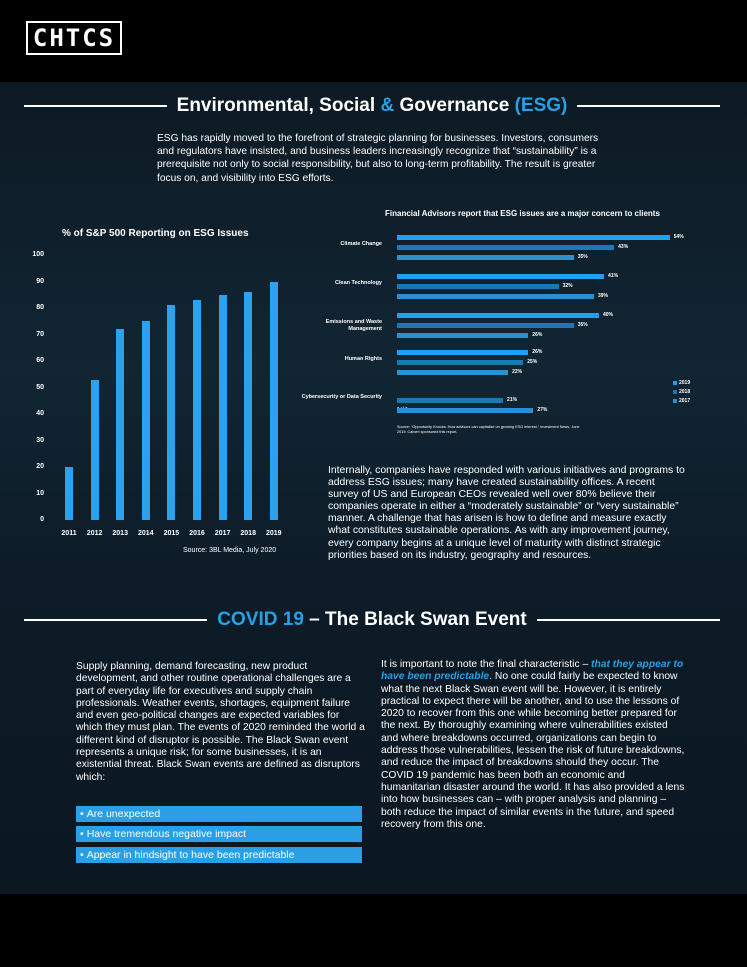 This screenshot has width=747, height=967. I want to click on covid-heading: COVID 19 – The Black Swan Event, so click(372, 620).